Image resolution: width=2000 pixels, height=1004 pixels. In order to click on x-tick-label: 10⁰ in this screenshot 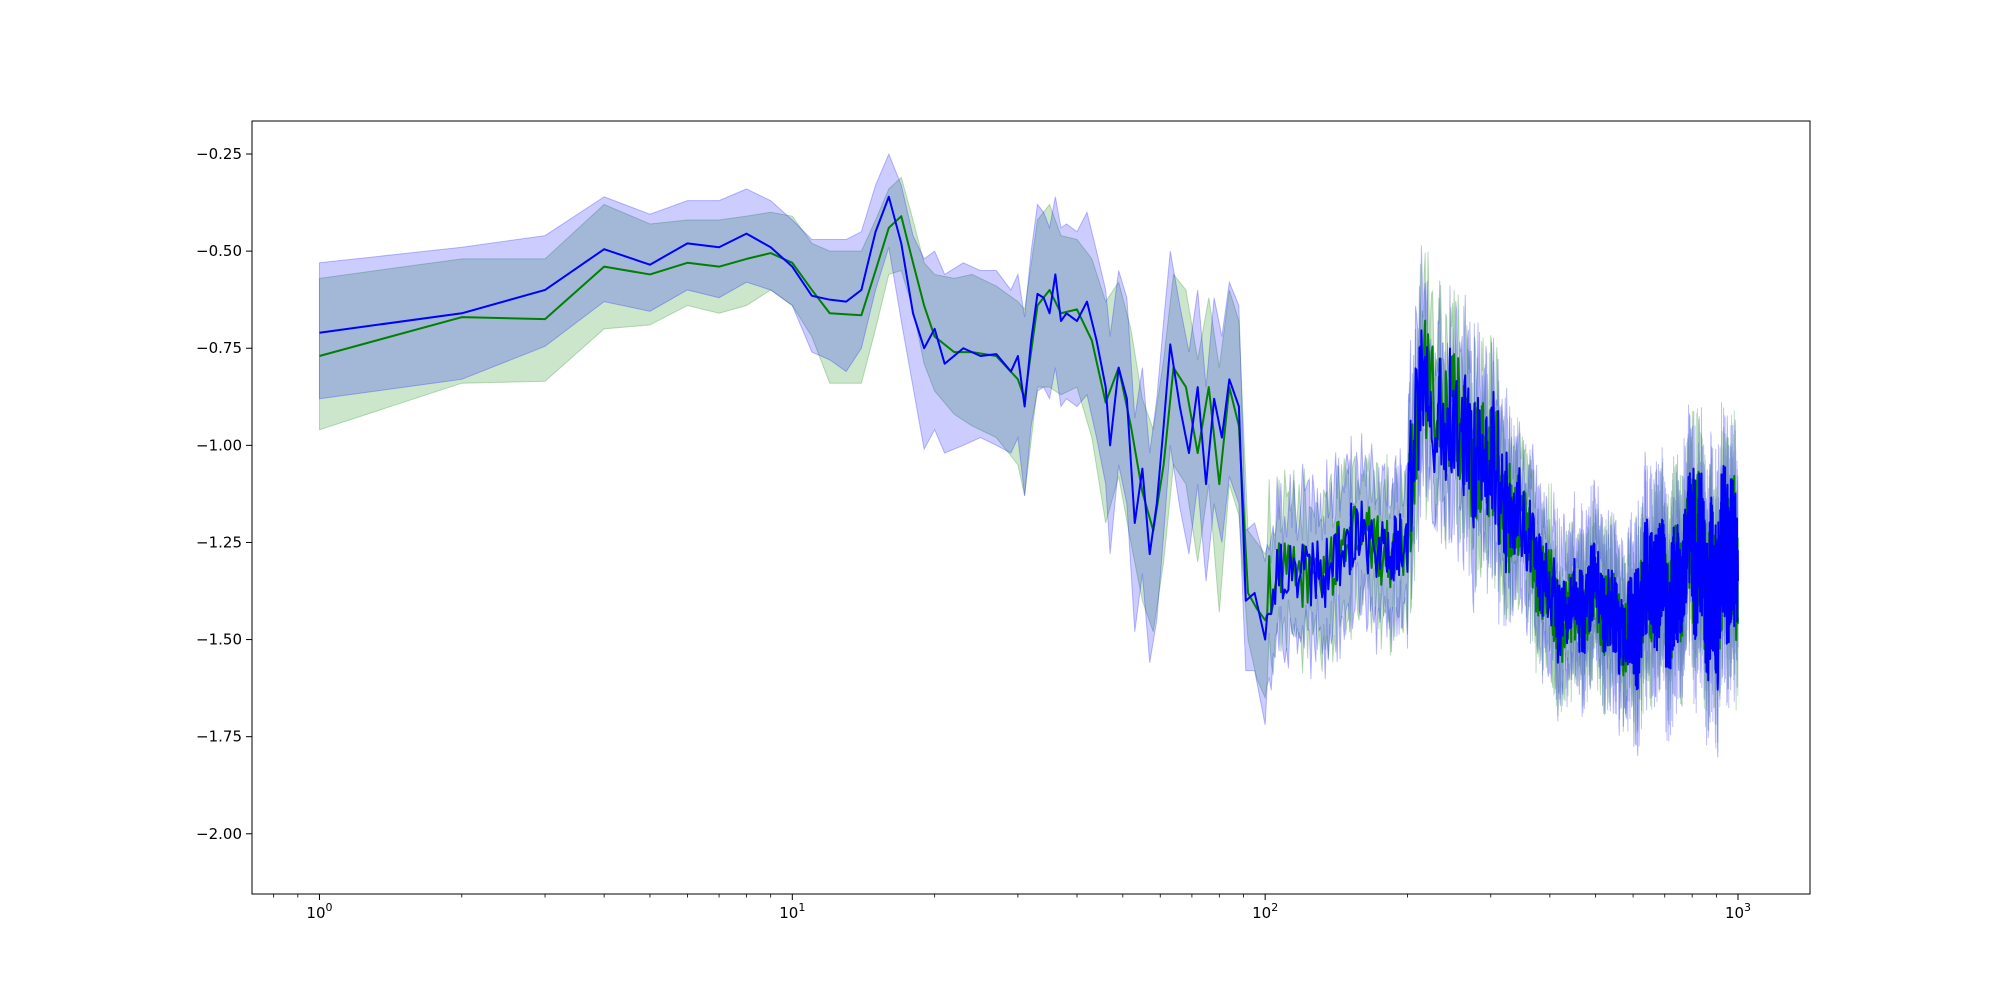, I will do `click(319, 911)`.